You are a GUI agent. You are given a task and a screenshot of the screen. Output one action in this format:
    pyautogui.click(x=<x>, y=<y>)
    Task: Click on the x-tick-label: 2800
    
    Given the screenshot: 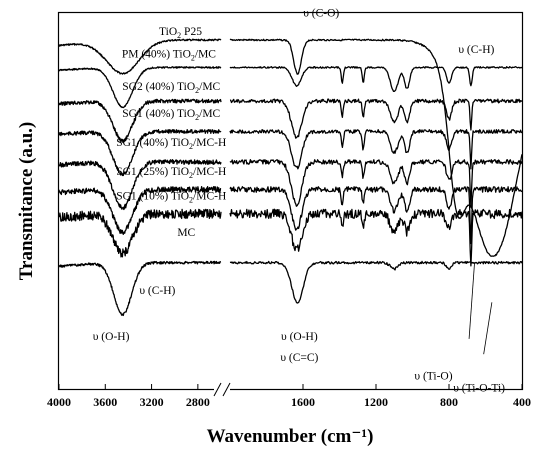 What is the action you would take?
    pyautogui.click(x=198, y=402)
    